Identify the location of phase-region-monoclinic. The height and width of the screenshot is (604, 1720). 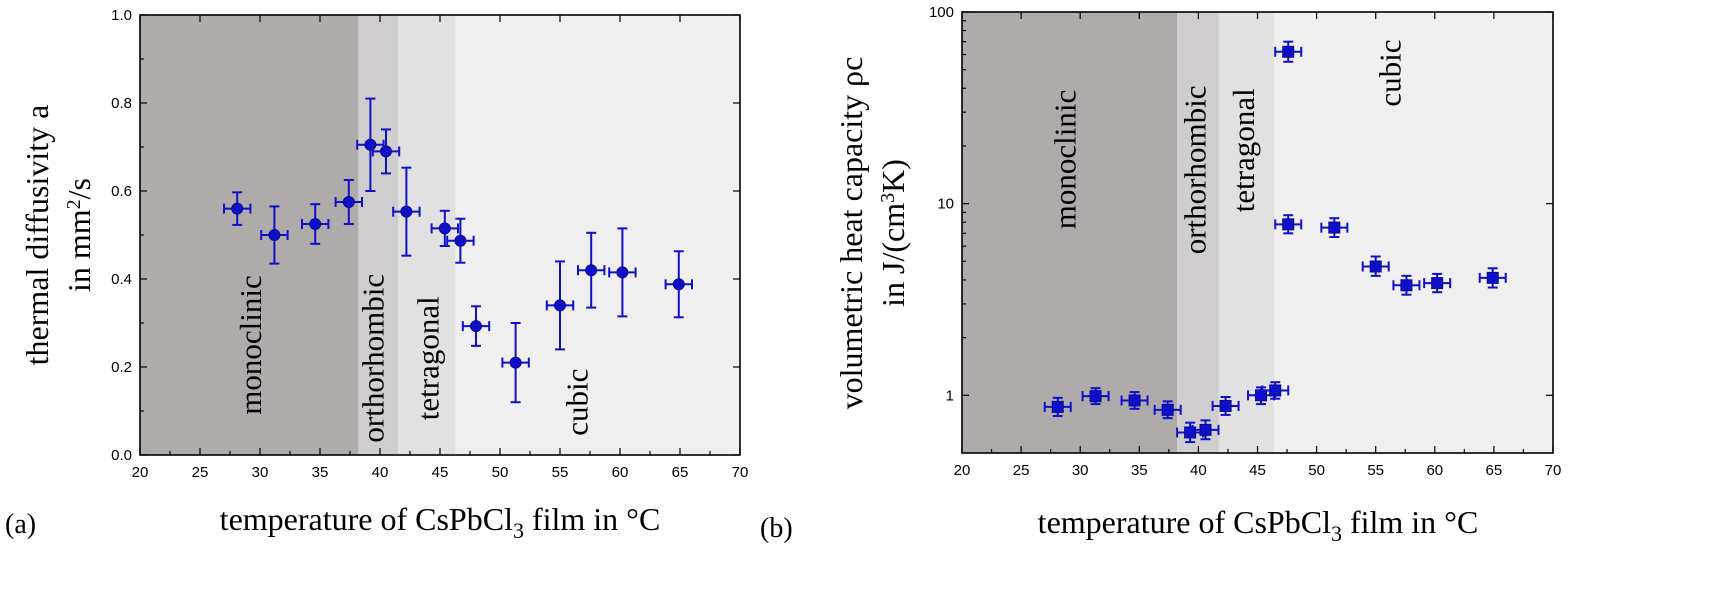
(1070, 232).